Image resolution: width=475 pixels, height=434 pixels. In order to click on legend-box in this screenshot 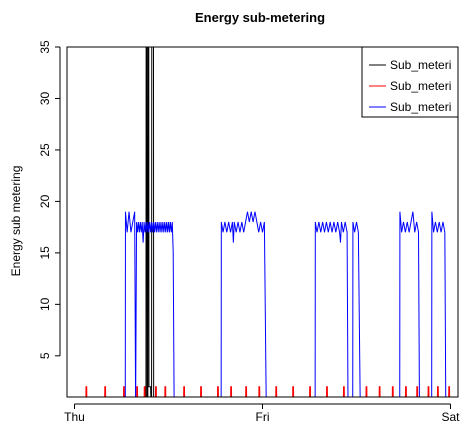, I will do `click(410, 82)`.